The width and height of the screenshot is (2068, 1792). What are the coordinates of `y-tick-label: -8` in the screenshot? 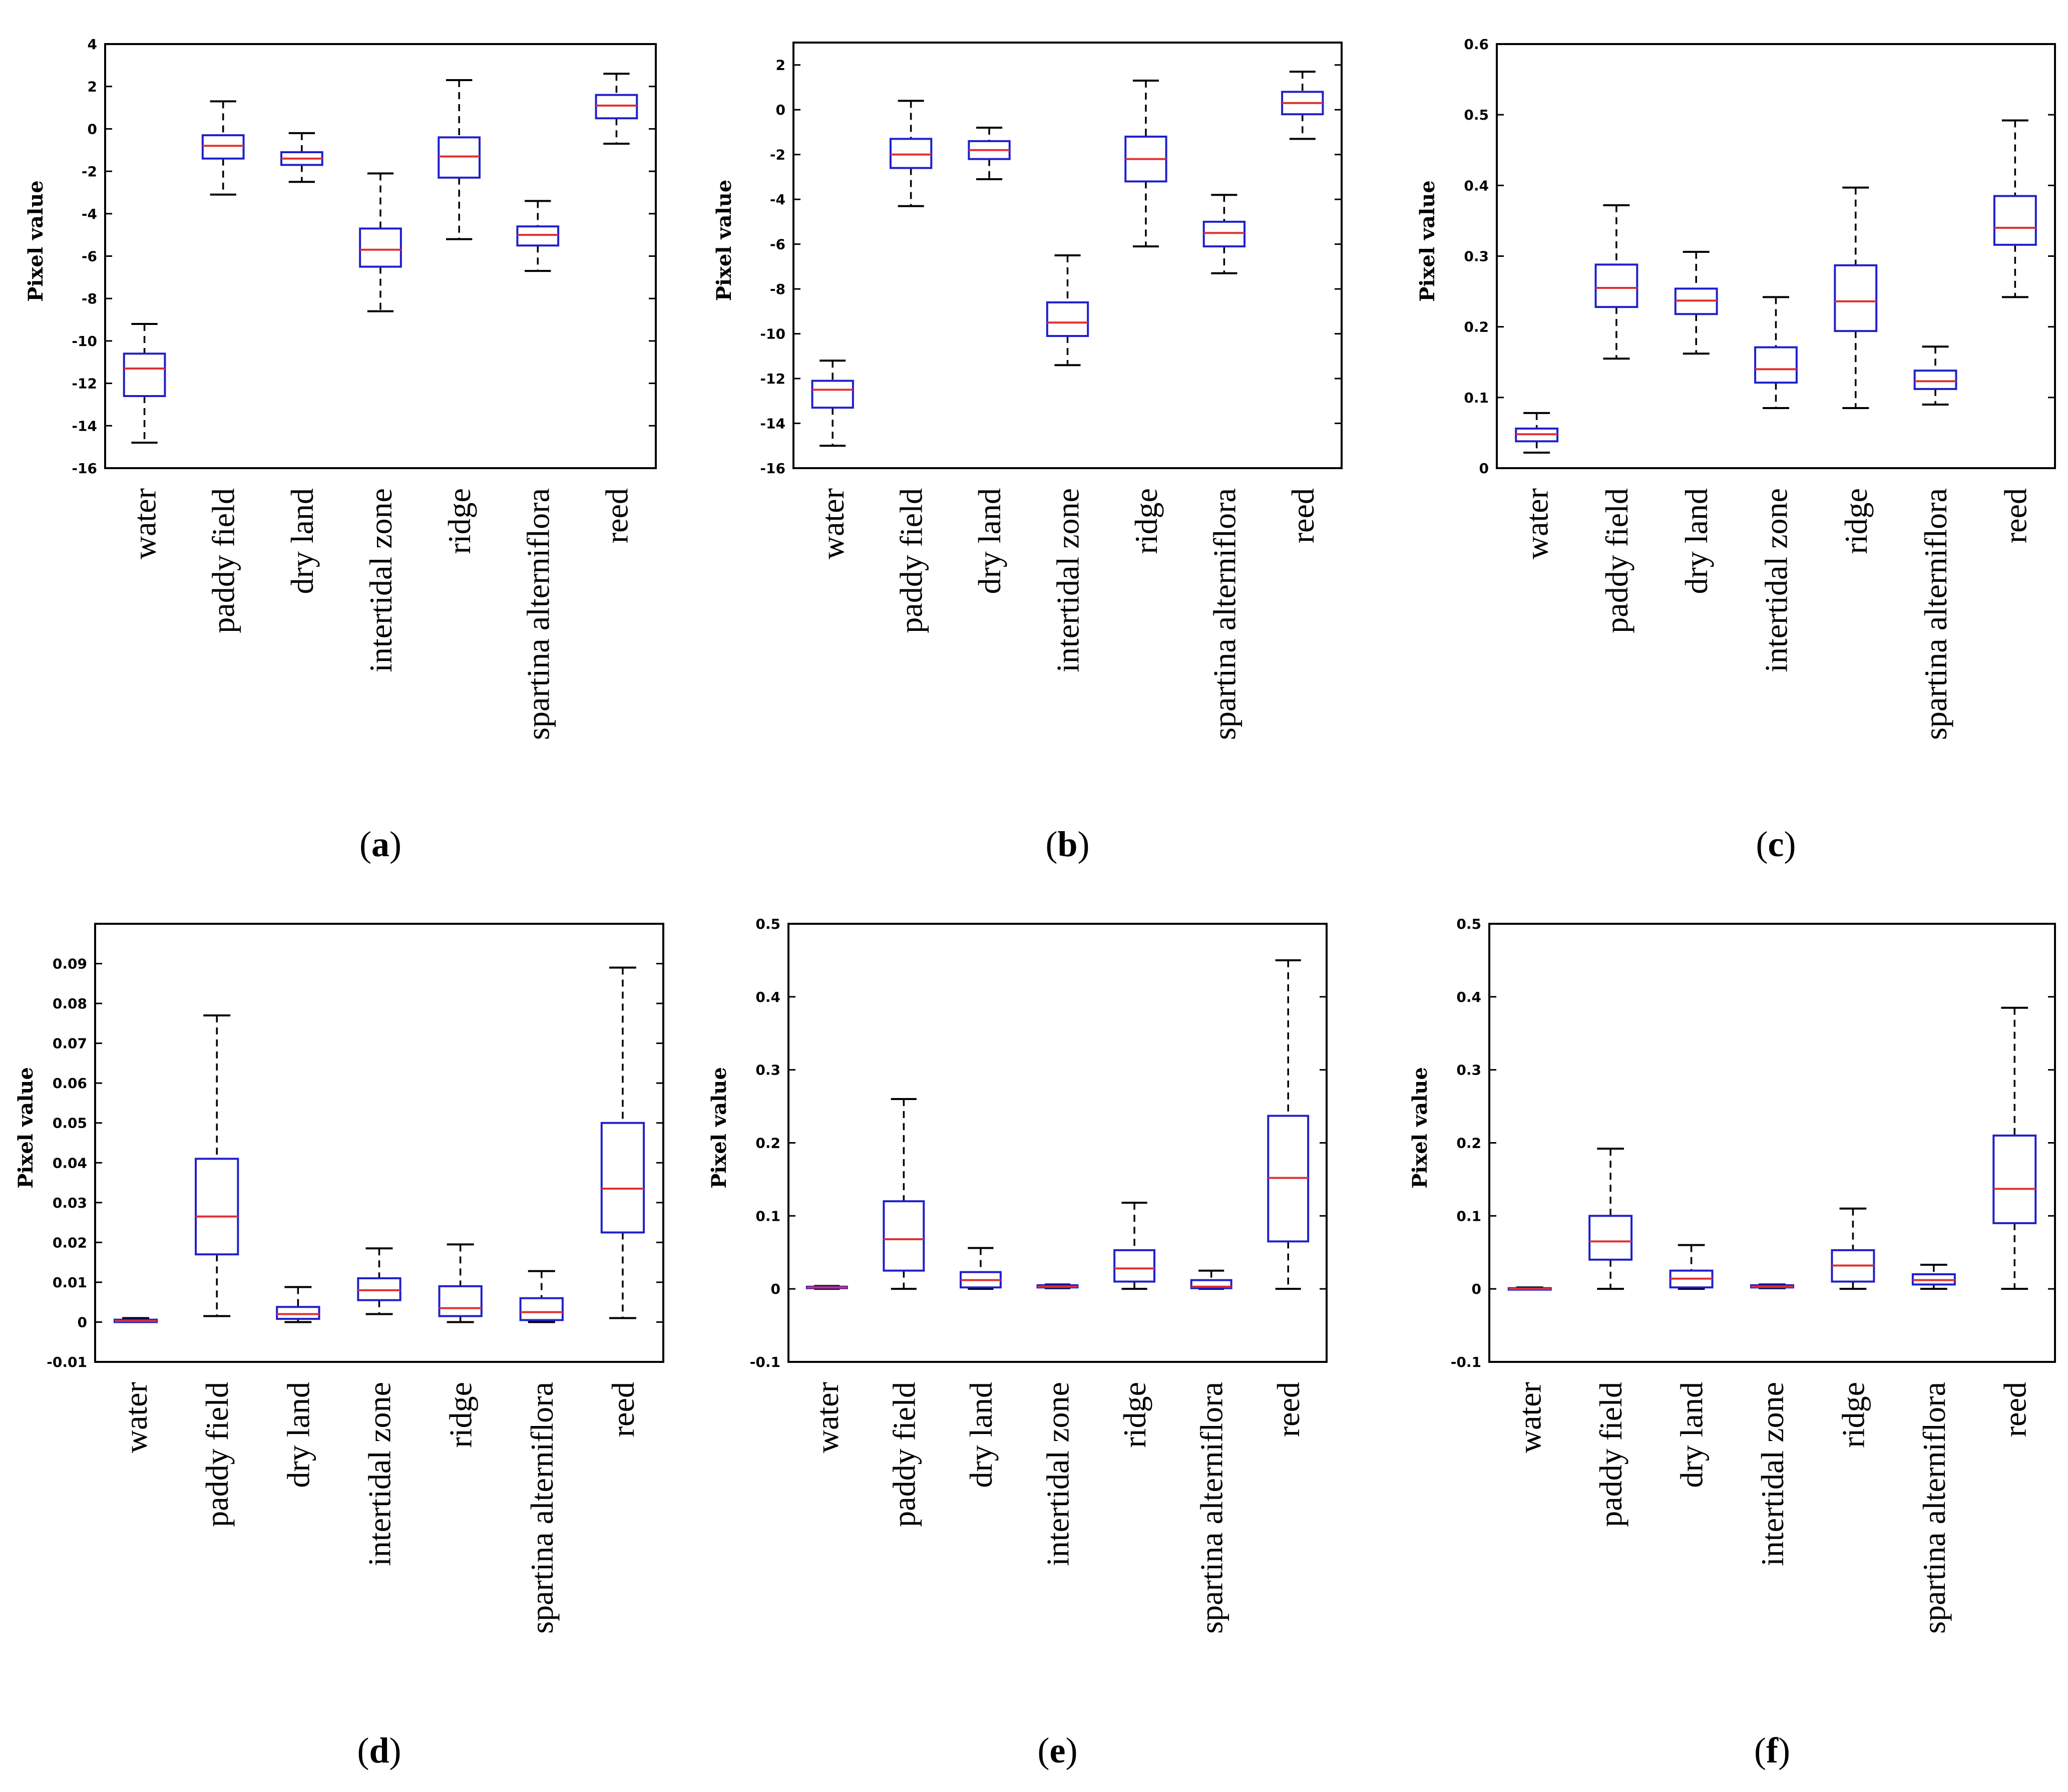 It's located at (89, 298).